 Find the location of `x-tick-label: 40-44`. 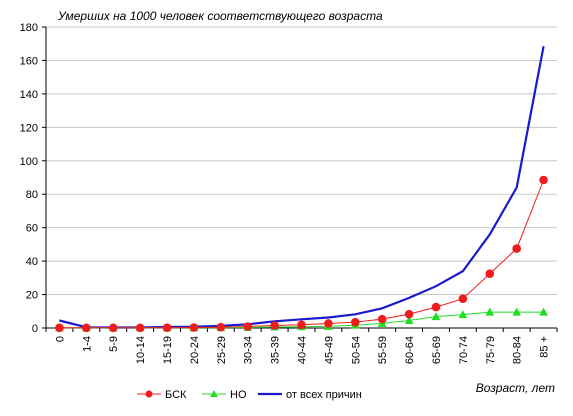

x-tick-label: 40-44 is located at coordinates (303, 350).